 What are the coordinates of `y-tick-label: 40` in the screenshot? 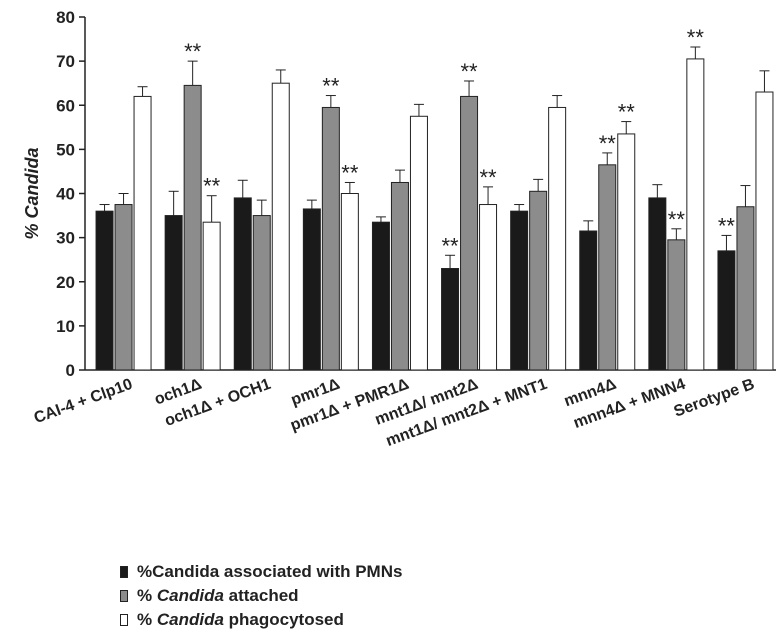 It's located at (65, 194).